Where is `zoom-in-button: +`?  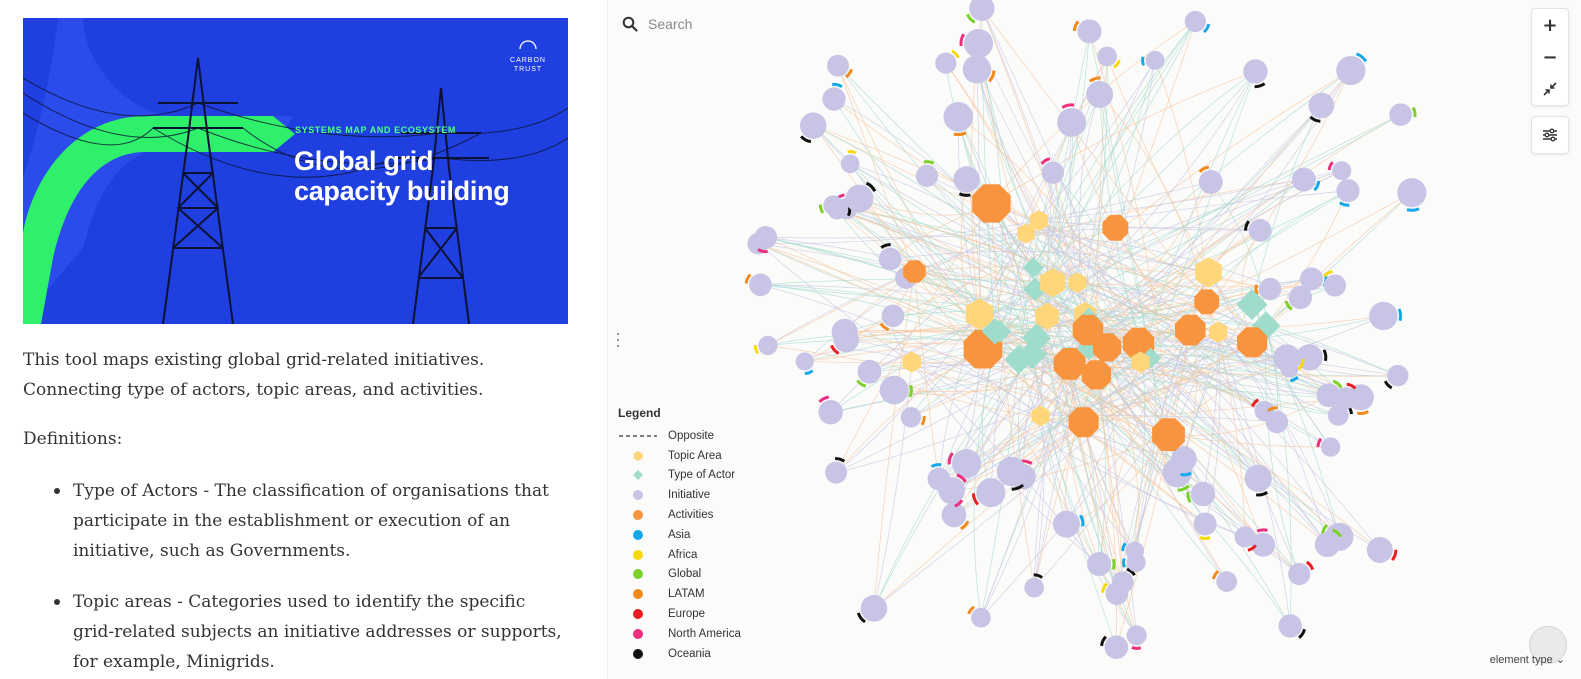
zoom-in-button: + is located at coordinates (1550, 25).